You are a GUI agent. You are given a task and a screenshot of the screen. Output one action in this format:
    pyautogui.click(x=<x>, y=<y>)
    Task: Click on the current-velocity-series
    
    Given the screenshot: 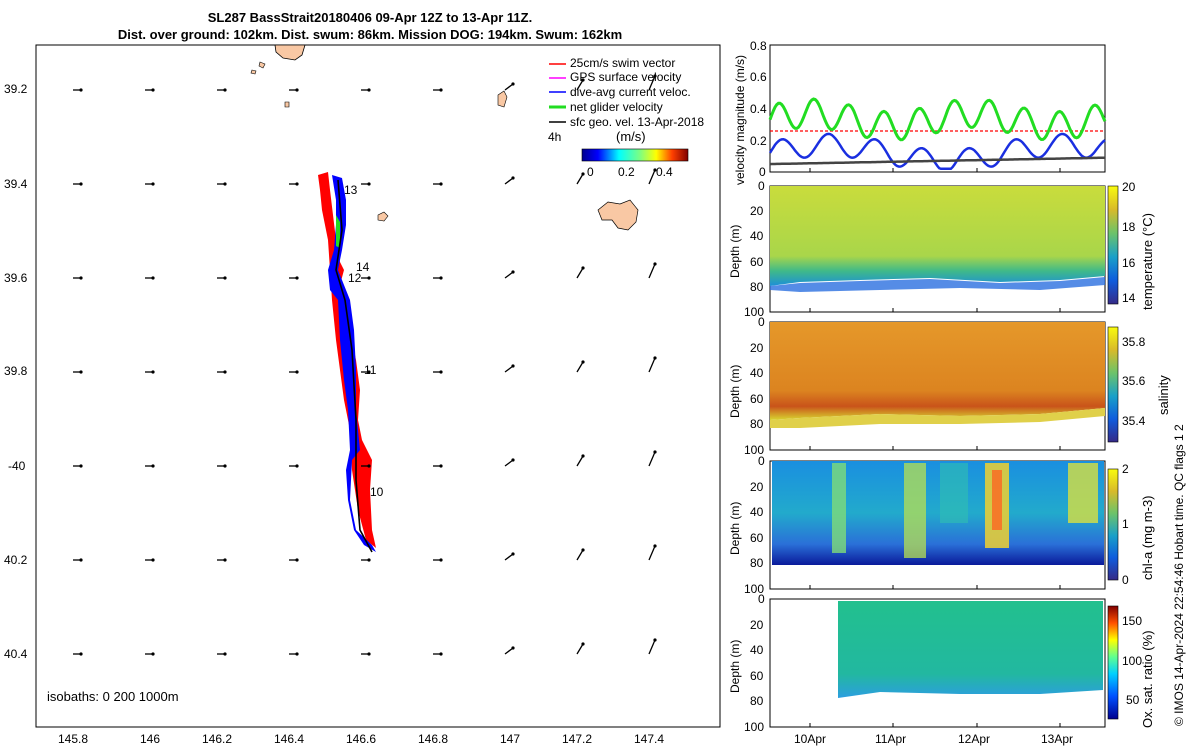 What is the action you would take?
    pyautogui.click(x=937, y=151)
    